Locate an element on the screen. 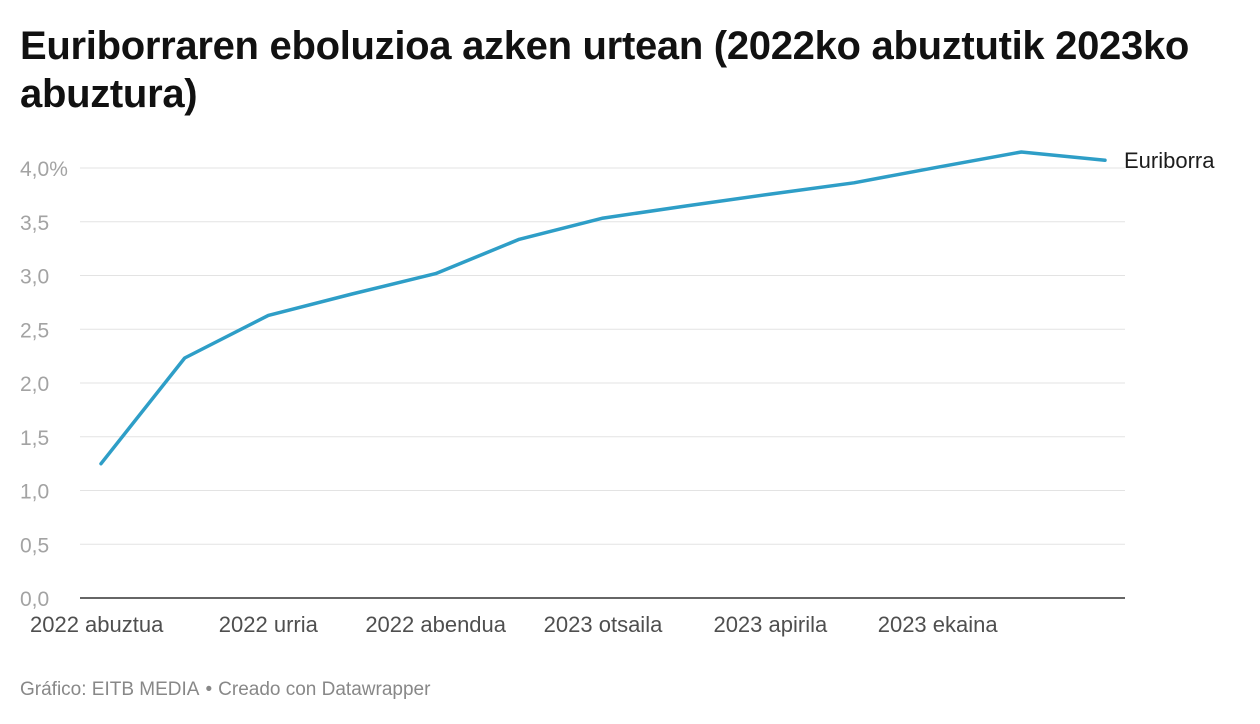  footer-source: Gráfico: EITB MEDIA is located at coordinates (110, 689).